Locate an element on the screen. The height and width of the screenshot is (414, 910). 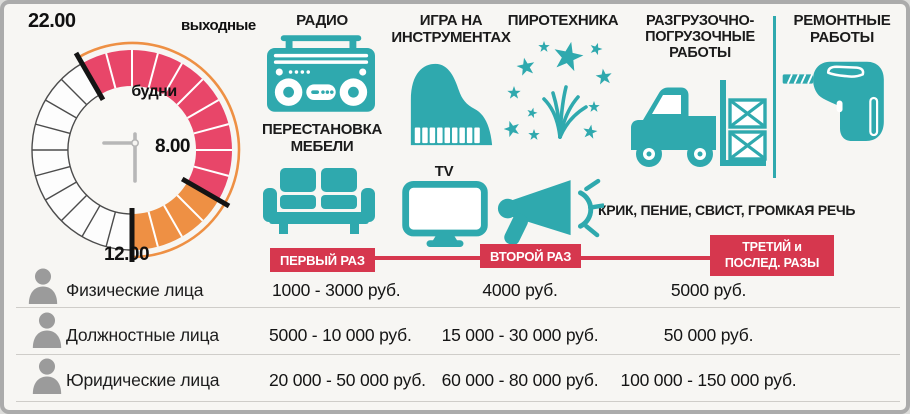
fine-value: 5000 руб. is located at coordinates (708, 290).